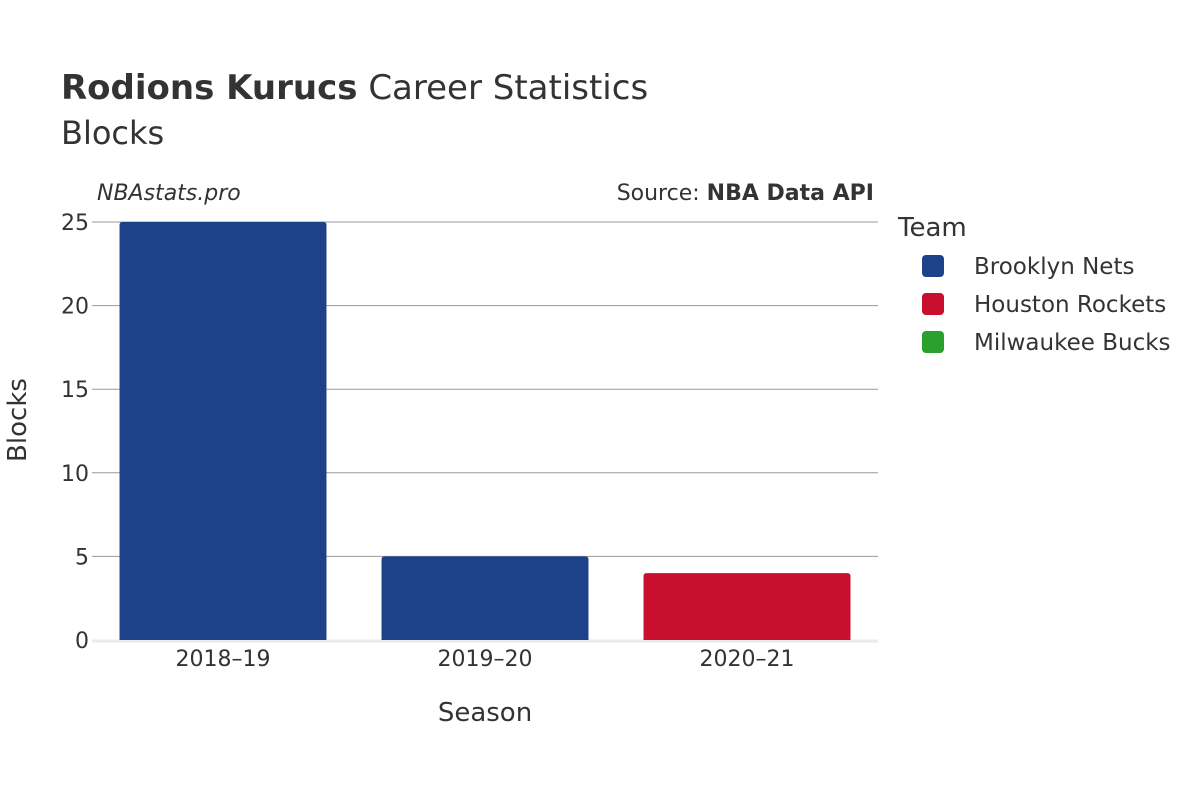 Image resolution: width=1200 pixels, height=800 pixels. Describe the element at coordinates (747, 659) in the screenshot. I see `x-tick-label: 2020–21` at that location.